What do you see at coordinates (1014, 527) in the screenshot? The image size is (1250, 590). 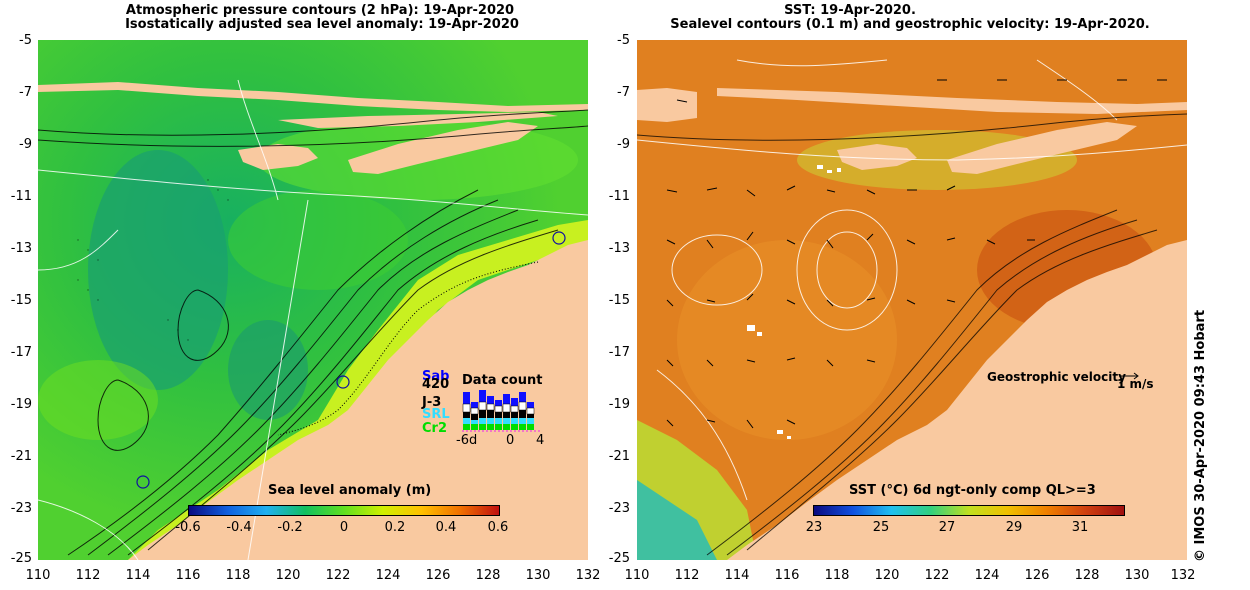 I see `sst-cbar-tick: 29` at bounding box center [1014, 527].